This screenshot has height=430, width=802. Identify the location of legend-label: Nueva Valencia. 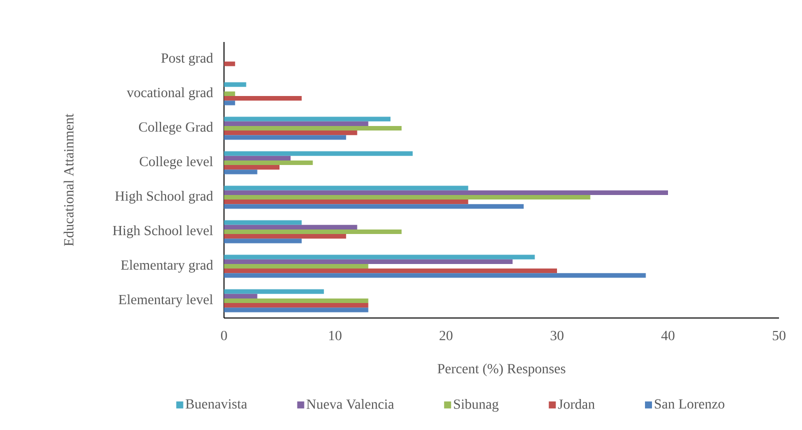
(350, 404).